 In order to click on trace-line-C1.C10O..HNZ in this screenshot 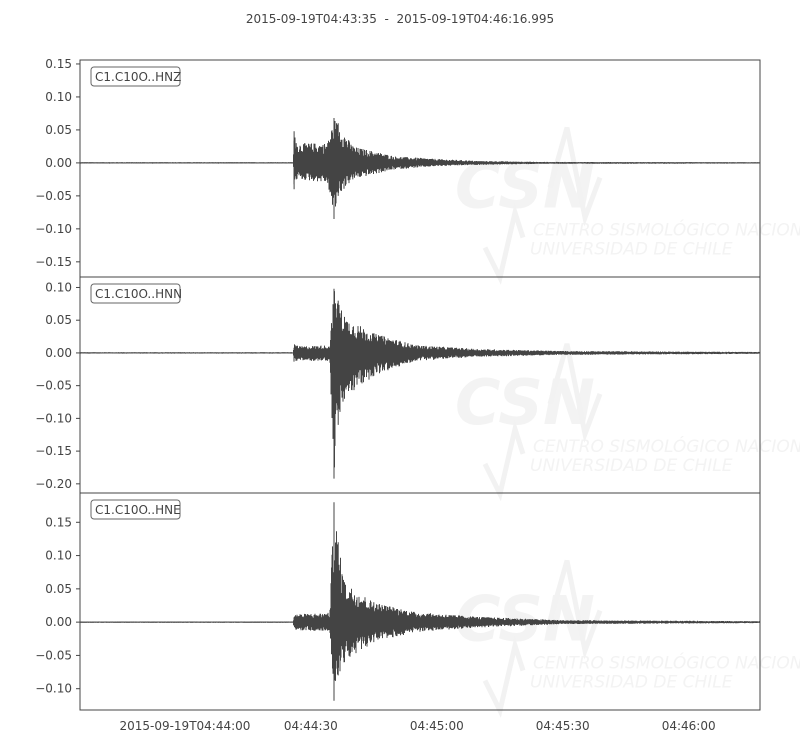, I will do `click(420, 168)`.